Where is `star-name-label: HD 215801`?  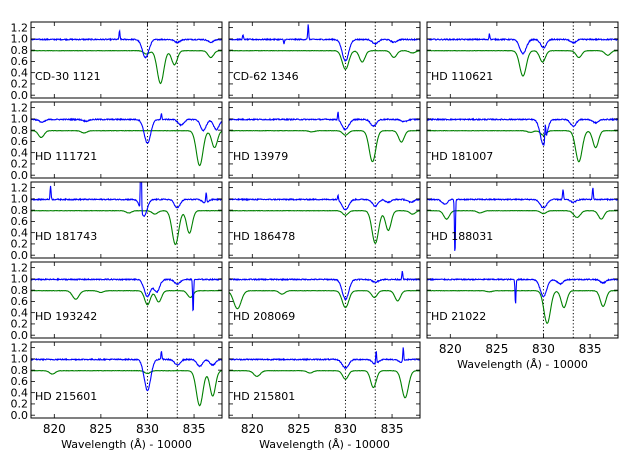
star-name-label: HD 215801 is located at coordinates (264, 396).